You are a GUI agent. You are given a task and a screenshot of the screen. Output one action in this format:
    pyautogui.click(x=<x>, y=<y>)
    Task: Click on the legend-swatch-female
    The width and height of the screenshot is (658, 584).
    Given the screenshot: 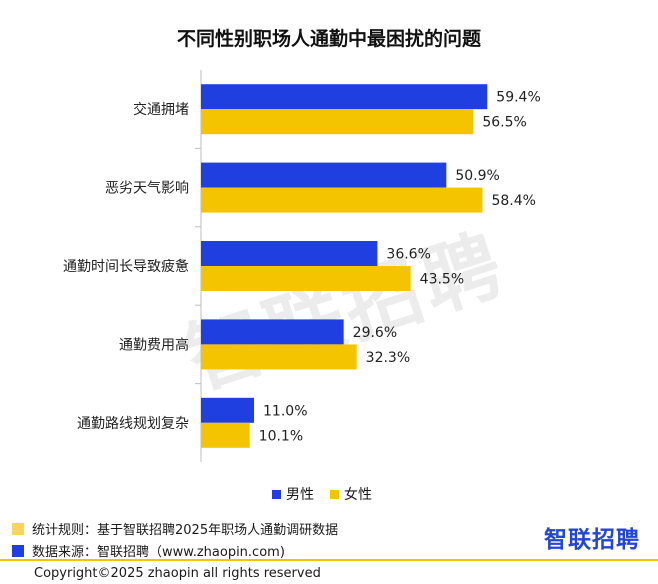 What is the action you would take?
    pyautogui.click(x=334, y=494)
    